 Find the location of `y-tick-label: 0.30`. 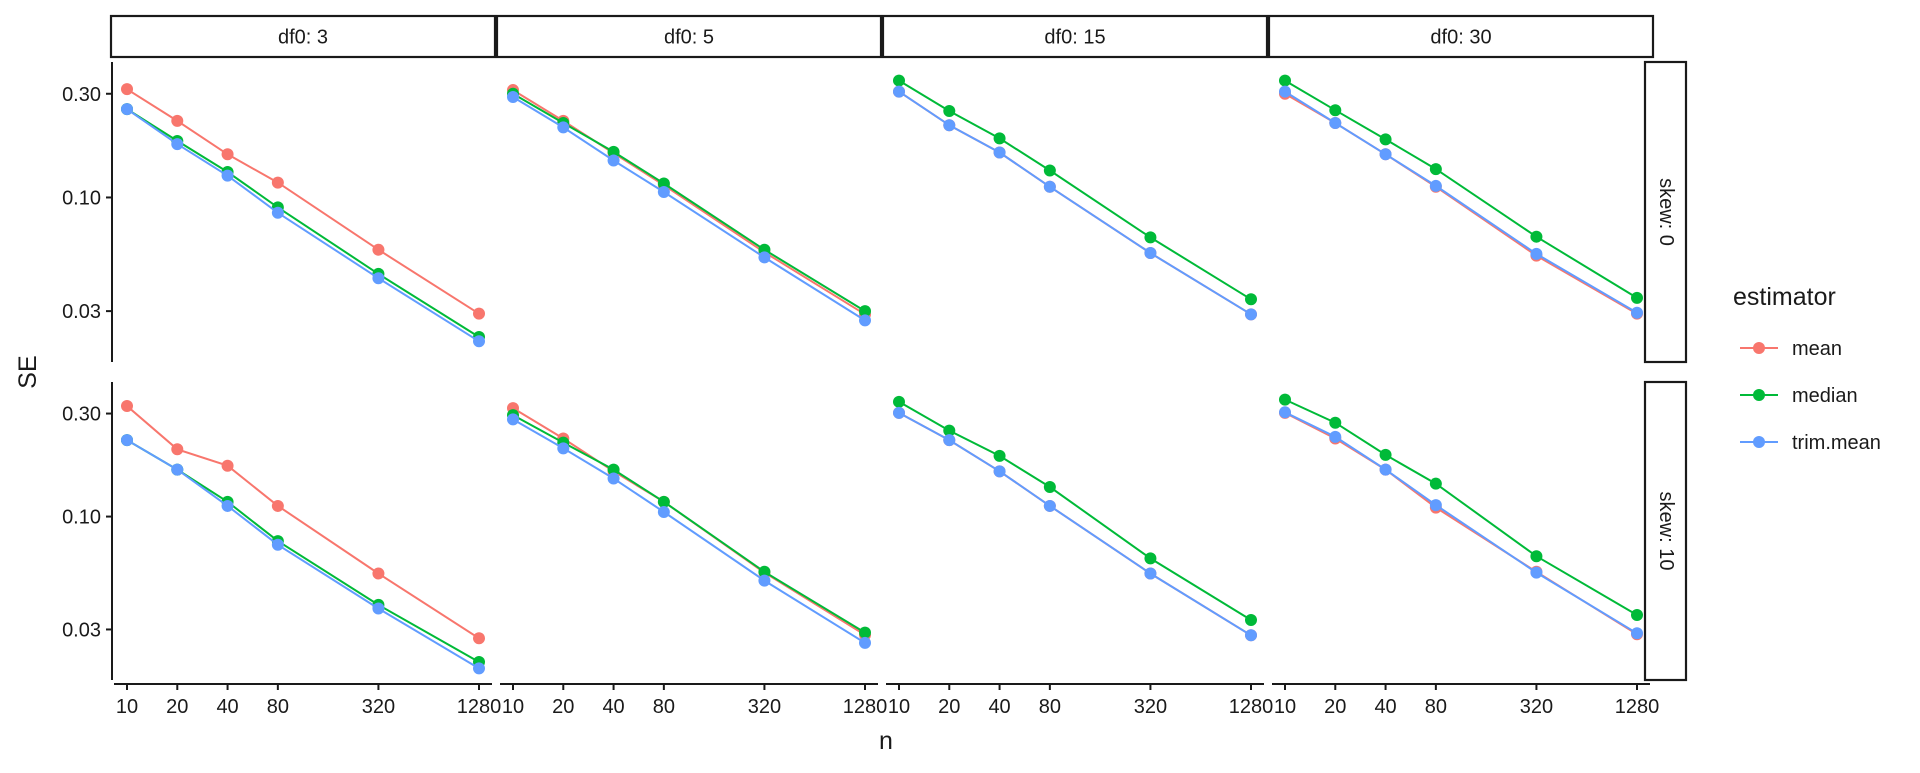

y-tick-label: 0.30 is located at coordinates (81, 95).